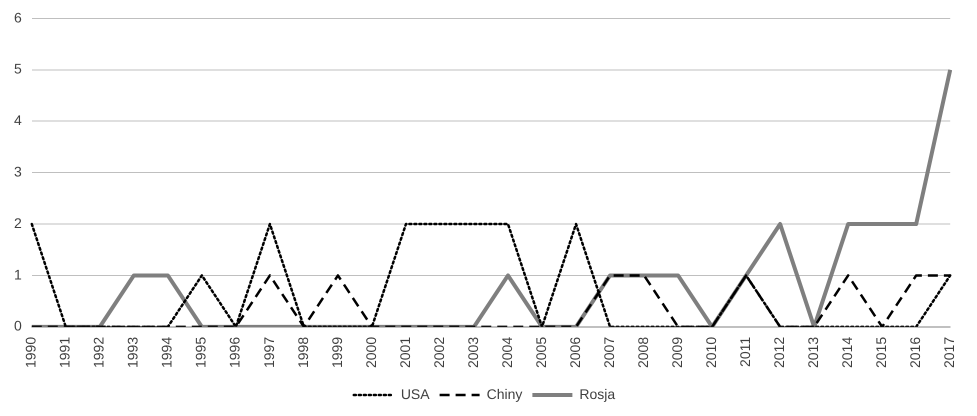 This screenshot has height=416, width=977. Describe the element at coordinates (574, 352) in the screenshot. I see `x-tick-label: 2006` at that location.